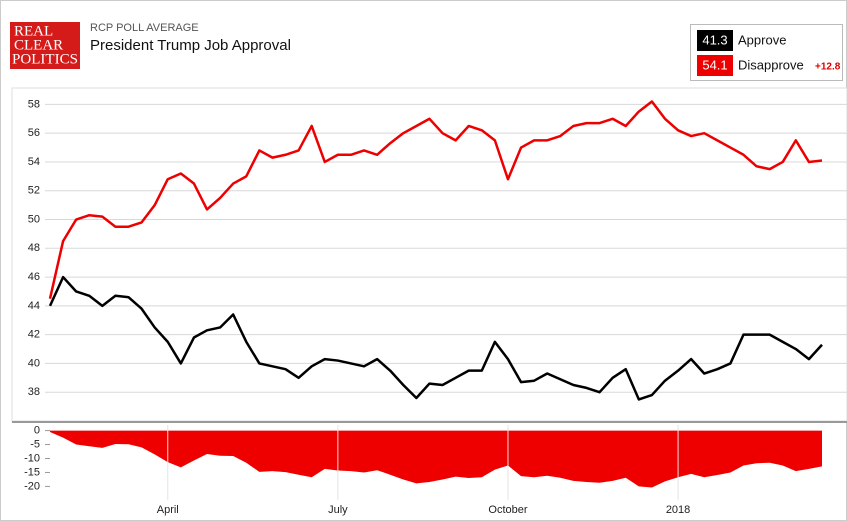 This screenshot has height=521, width=847. Describe the element at coordinates (436, 459) in the screenshot. I see `area-series` at that location.